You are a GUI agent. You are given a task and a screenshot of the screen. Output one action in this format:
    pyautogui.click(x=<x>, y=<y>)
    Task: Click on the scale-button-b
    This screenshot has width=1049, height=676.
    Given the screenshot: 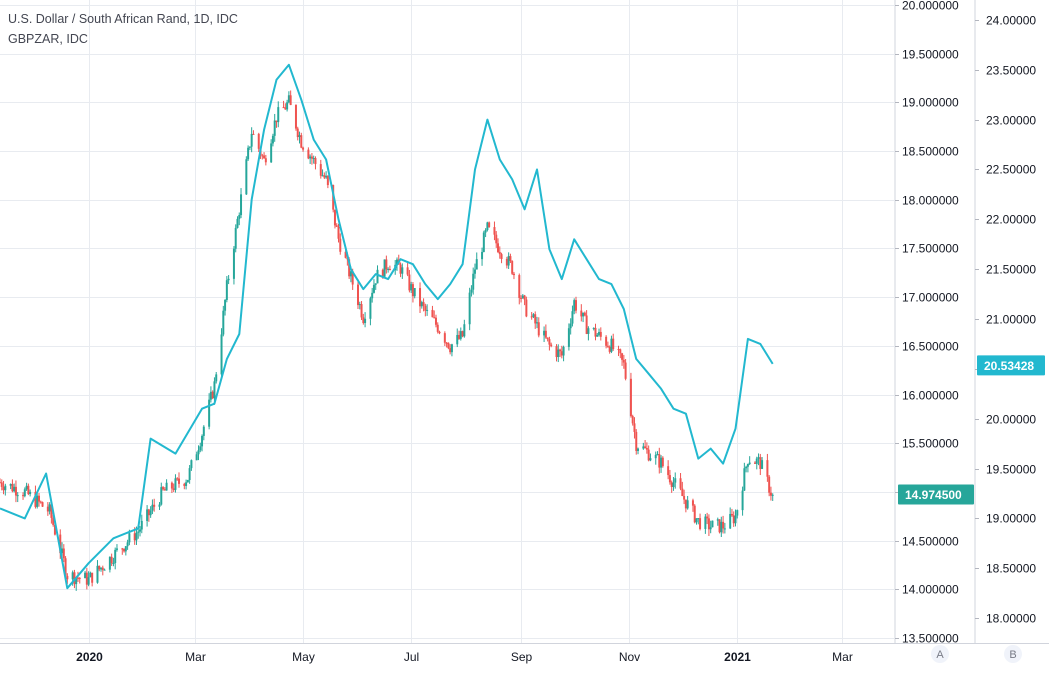 What is the action you would take?
    pyautogui.click(x=1013, y=654)
    